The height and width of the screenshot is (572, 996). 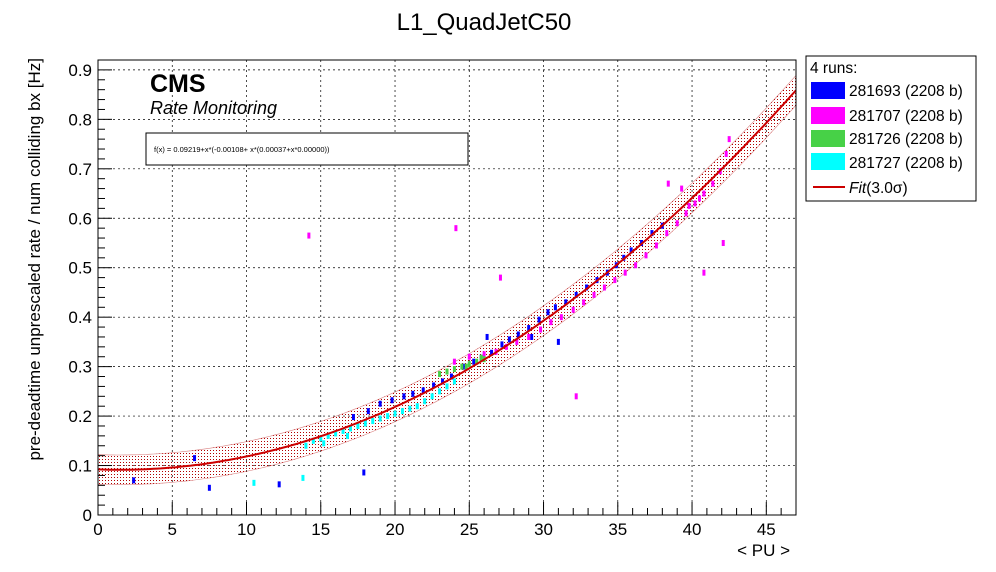 I want to click on legend-header: 4 runs:, so click(x=833, y=68).